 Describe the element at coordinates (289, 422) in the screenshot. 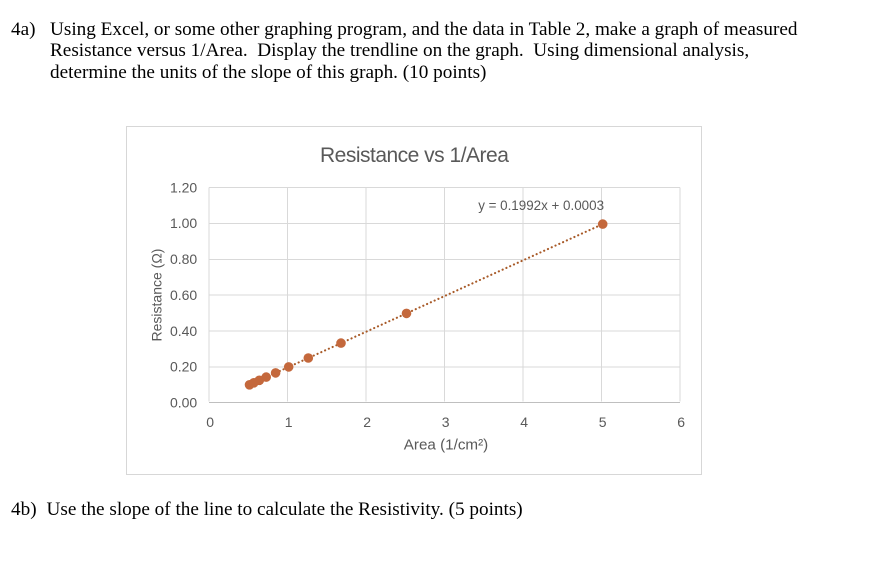

I see `svg-text: 1` at that location.